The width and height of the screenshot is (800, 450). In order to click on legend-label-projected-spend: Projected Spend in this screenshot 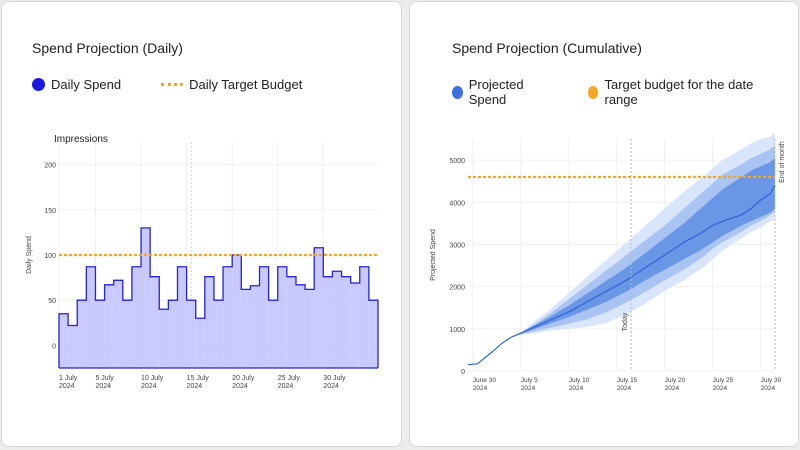, I will do `click(496, 92)`.